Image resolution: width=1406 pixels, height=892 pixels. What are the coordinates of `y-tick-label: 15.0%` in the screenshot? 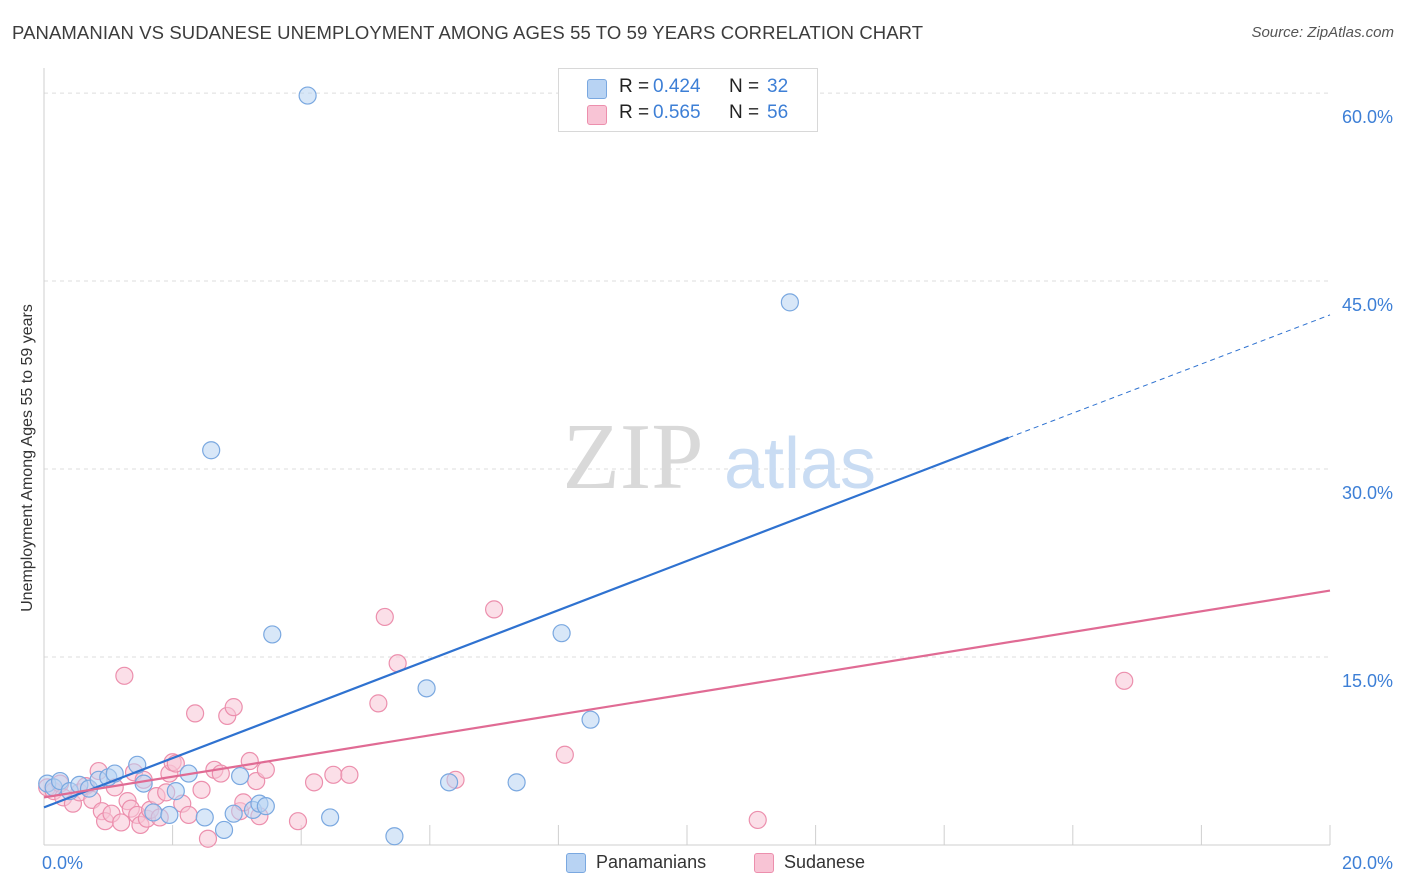 It's located at (1367, 681).